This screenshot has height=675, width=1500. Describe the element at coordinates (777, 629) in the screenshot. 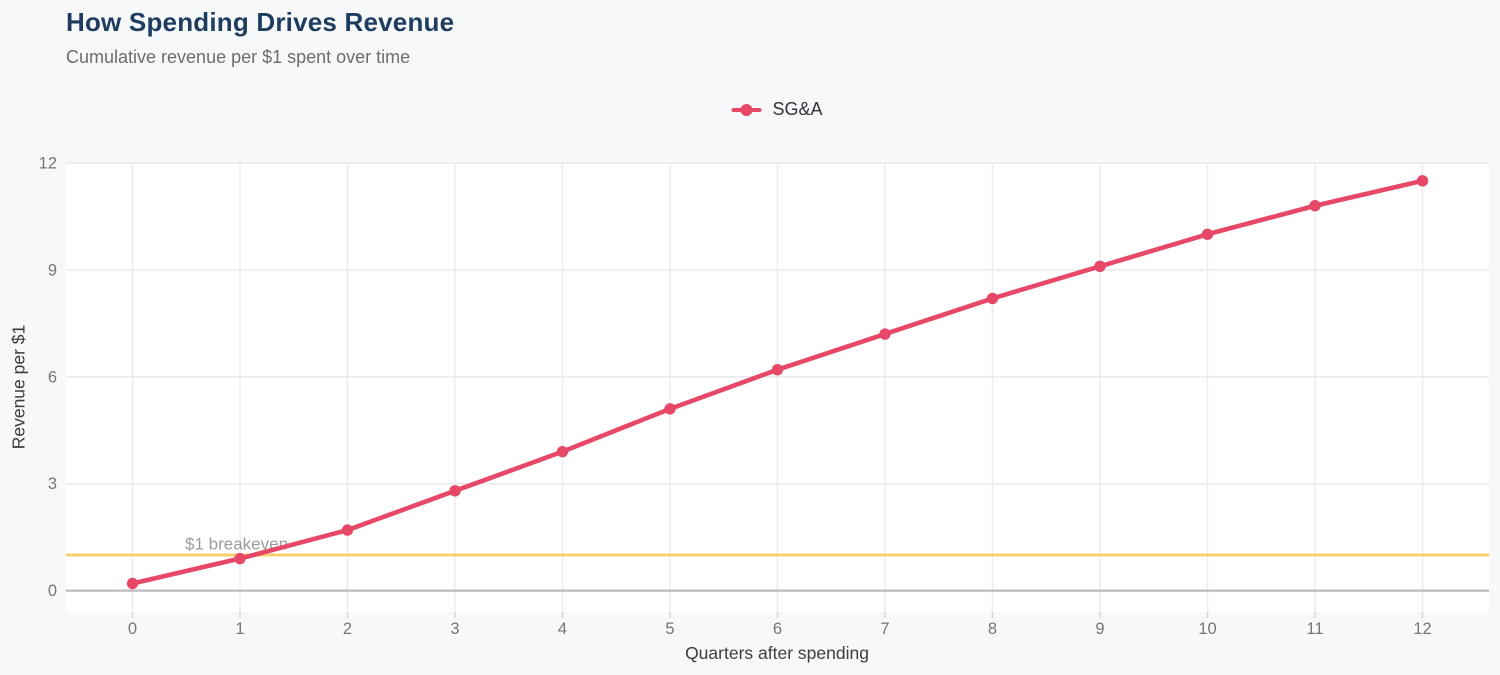

I see `x-tick-label: 6` at that location.